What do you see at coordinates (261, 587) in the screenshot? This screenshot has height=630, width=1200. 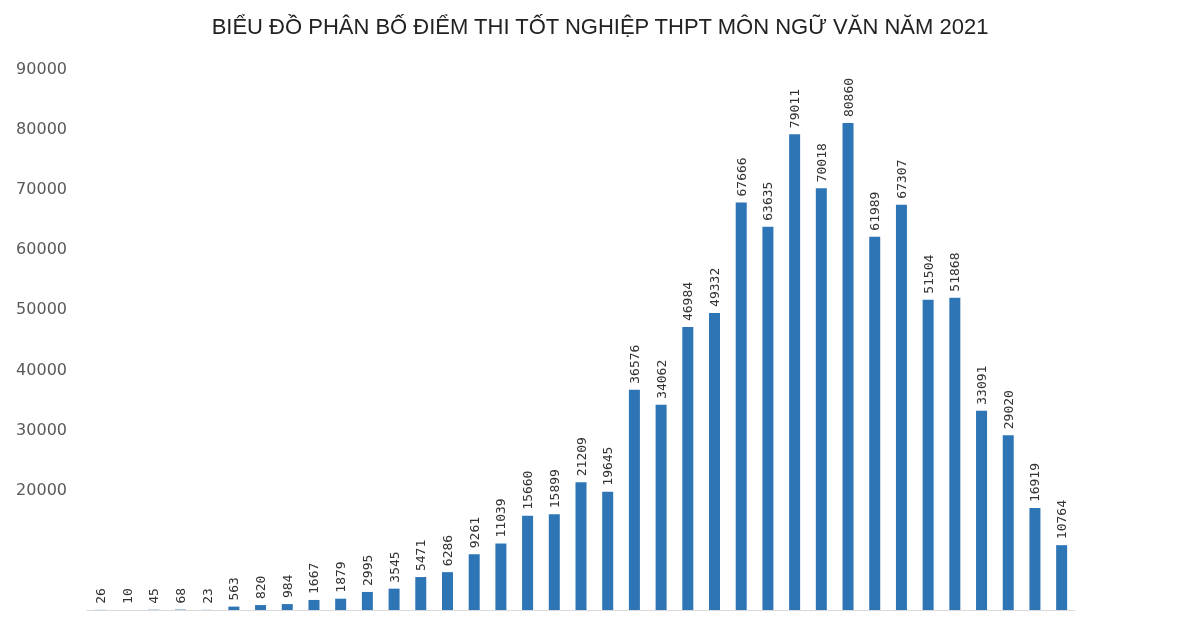 I see `data-label: 820` at bounding box center [261, 587].